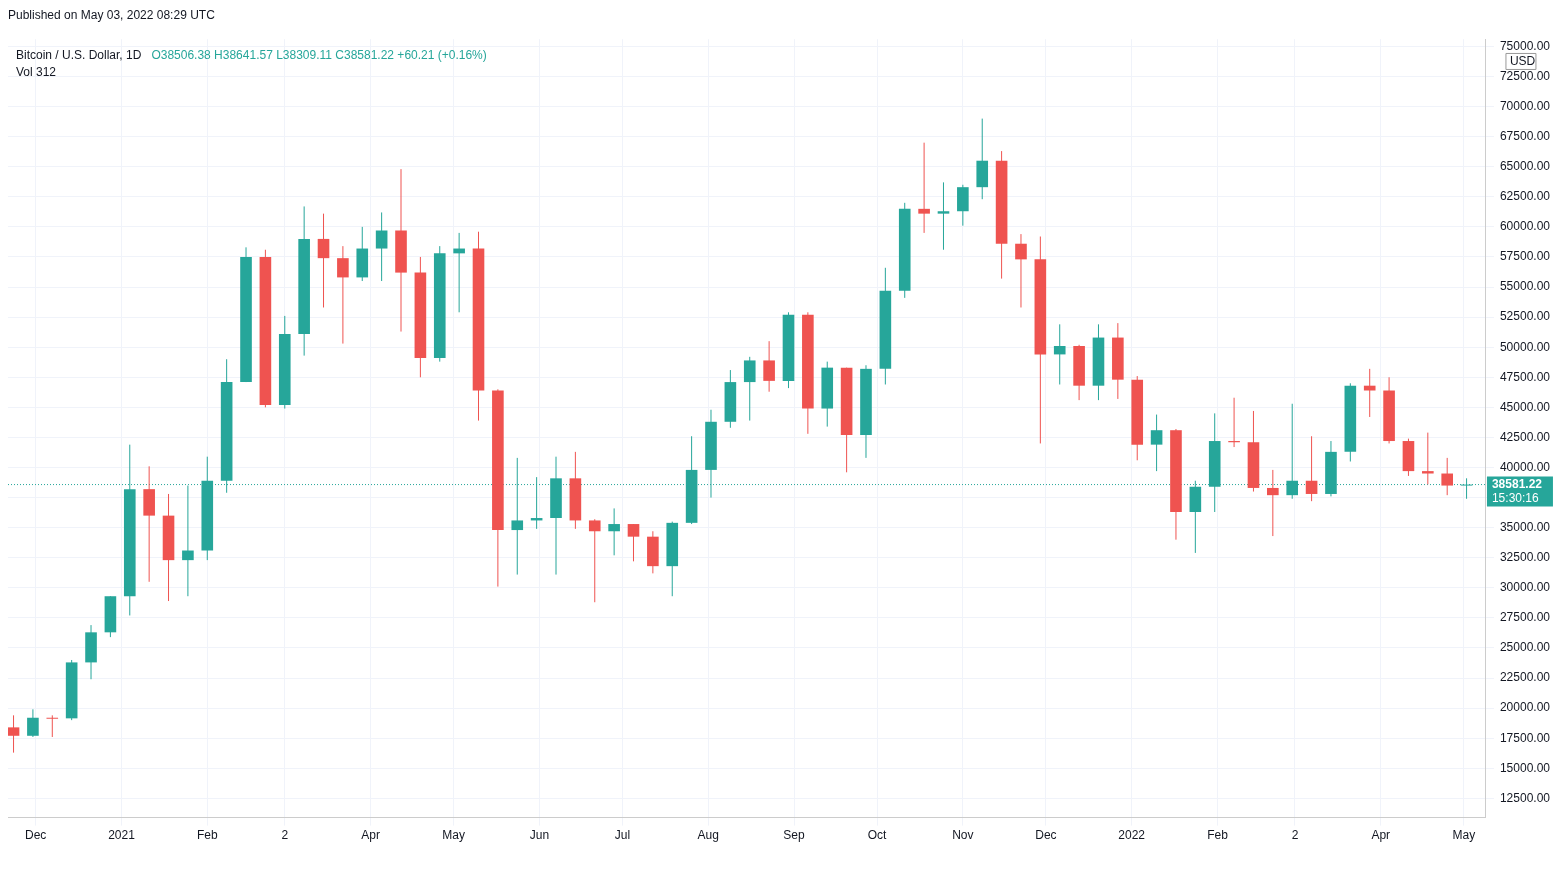 The image size is (1566, 871). I want to click on y-tick-label: 12500.00, so click(1525, 797).